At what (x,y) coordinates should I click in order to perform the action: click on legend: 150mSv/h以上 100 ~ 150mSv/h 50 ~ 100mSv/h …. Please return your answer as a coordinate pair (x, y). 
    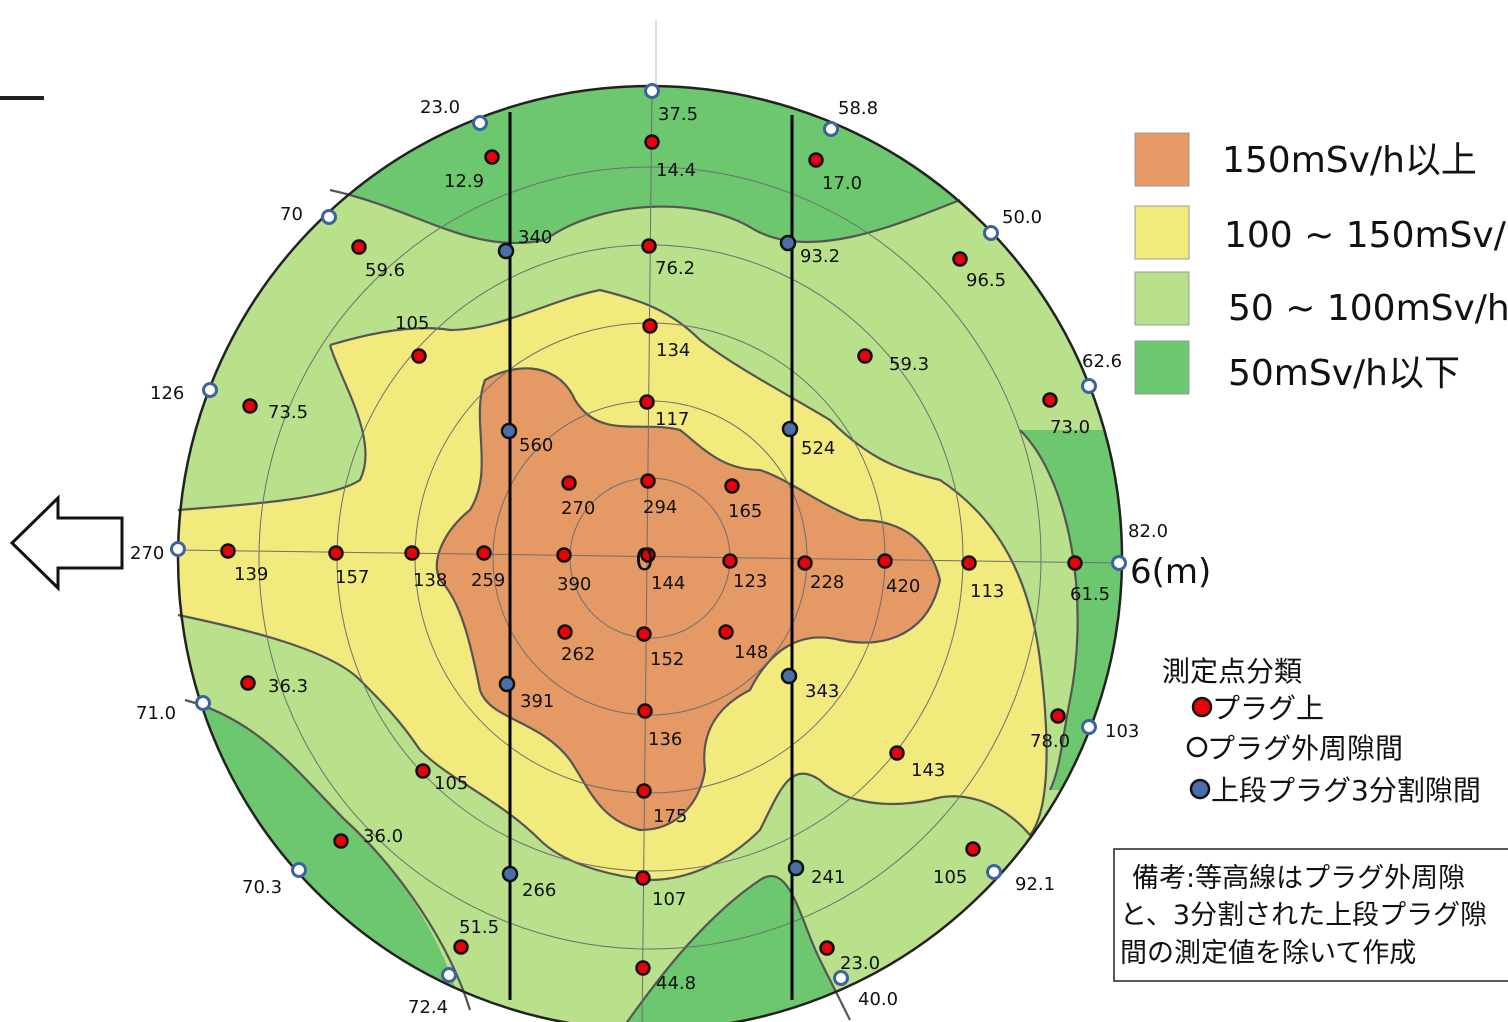
    Looking at the image, I should click on (1321, 263).